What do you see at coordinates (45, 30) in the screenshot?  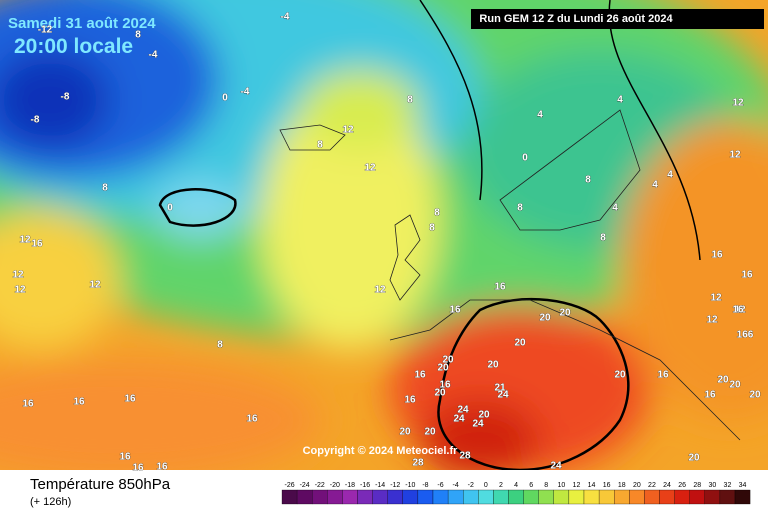 I see `contour-label: -12` at bounding box center [45, 30].